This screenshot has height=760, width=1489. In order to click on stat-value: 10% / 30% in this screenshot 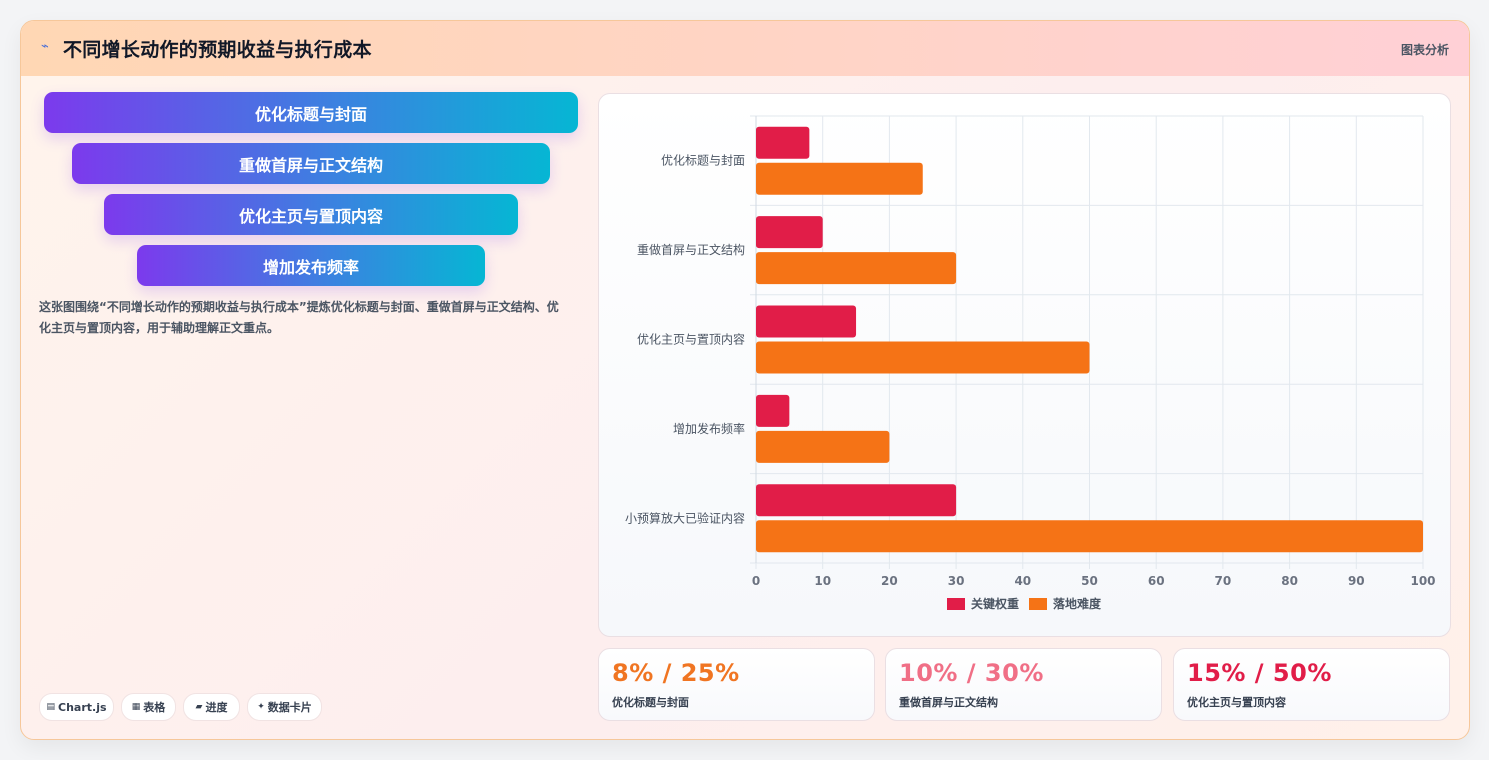, I will do `click(971, 673)`.